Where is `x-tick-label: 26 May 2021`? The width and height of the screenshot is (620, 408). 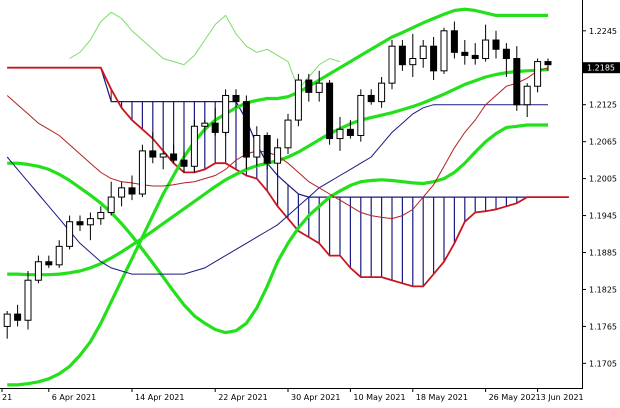 x-tick-label: 26 May 2021 is located at coordinates (515, 397).